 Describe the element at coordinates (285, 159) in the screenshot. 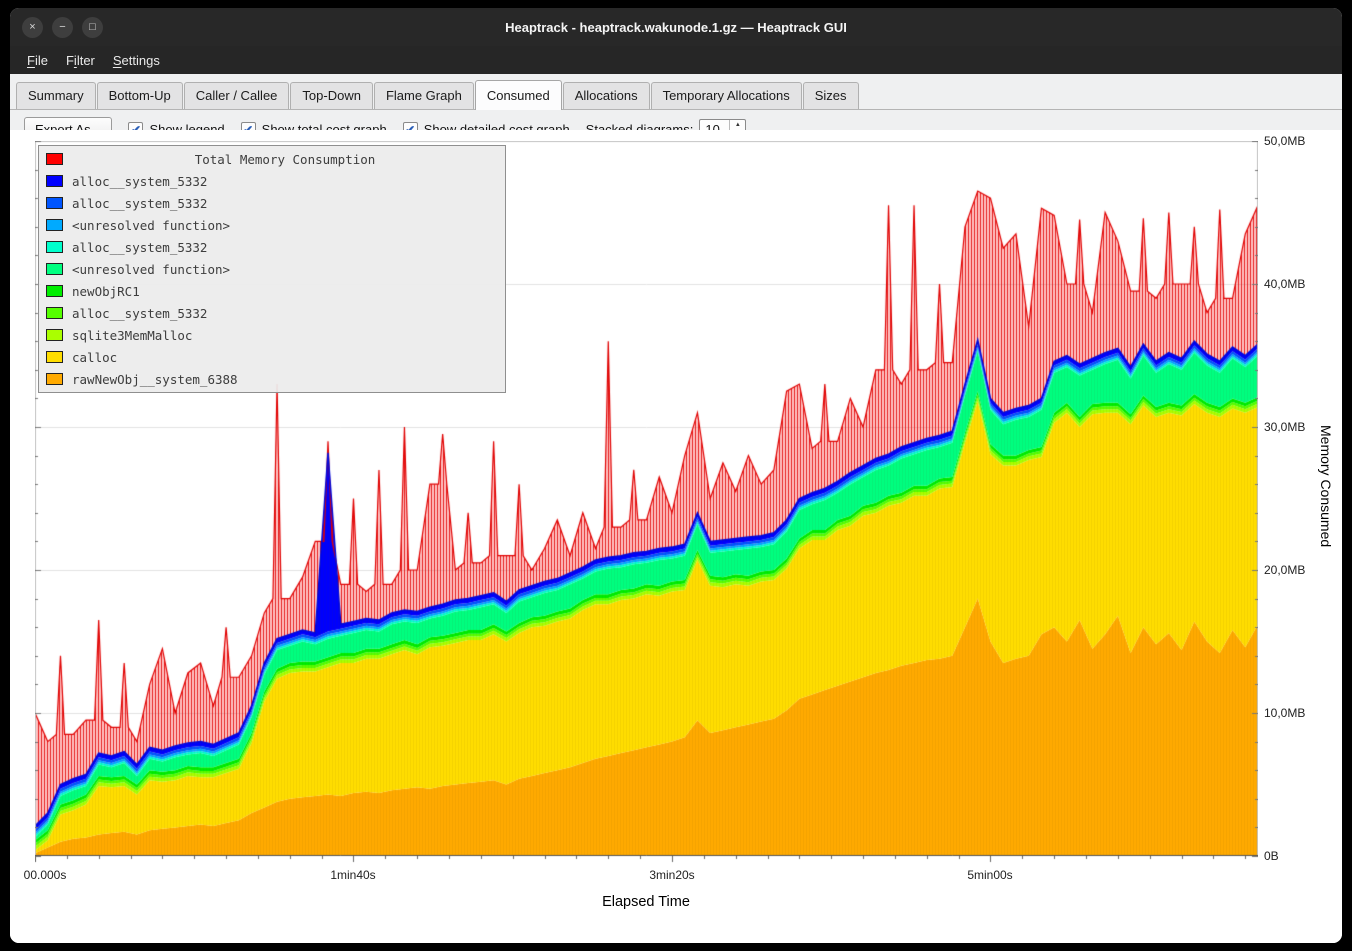

I see `legend-title: Total Memory Consumption` at that location.